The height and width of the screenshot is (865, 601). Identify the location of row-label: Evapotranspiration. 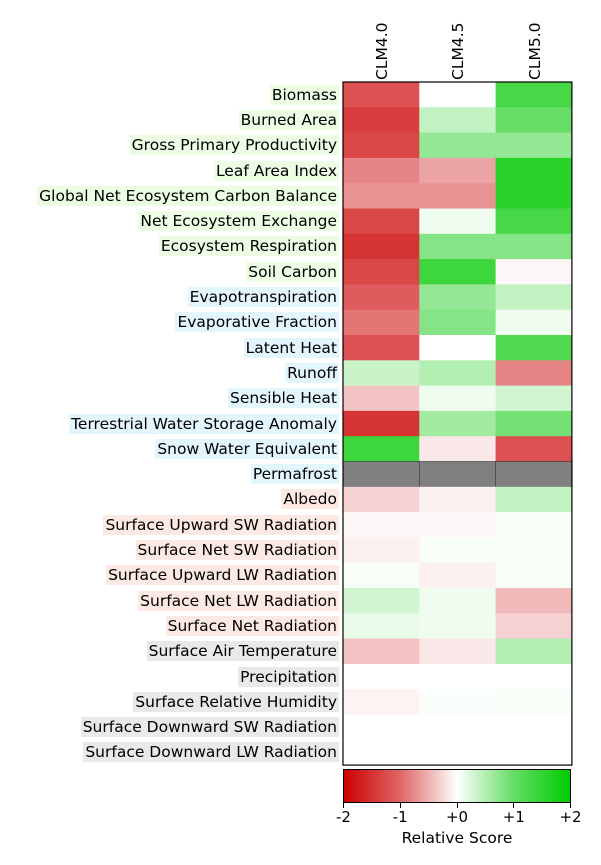
(263, 297).